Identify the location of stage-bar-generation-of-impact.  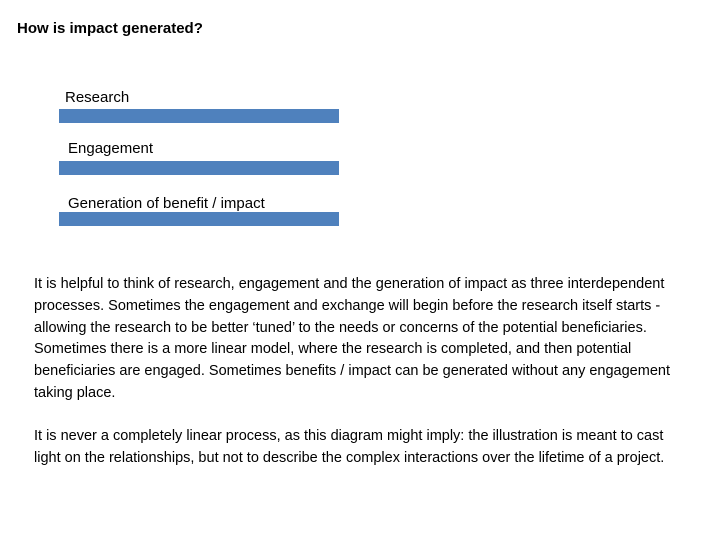
(199, 219).